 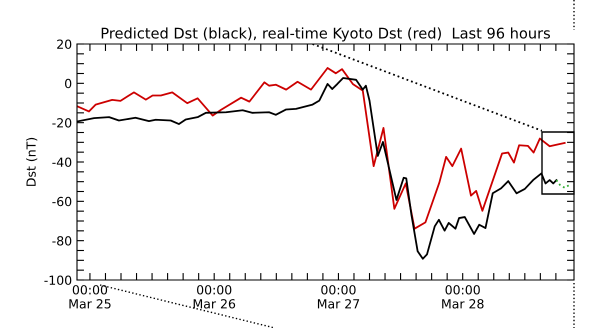 I want to click on x-tick-label: 00:00 Mar 28, so click(x=463, y=297).